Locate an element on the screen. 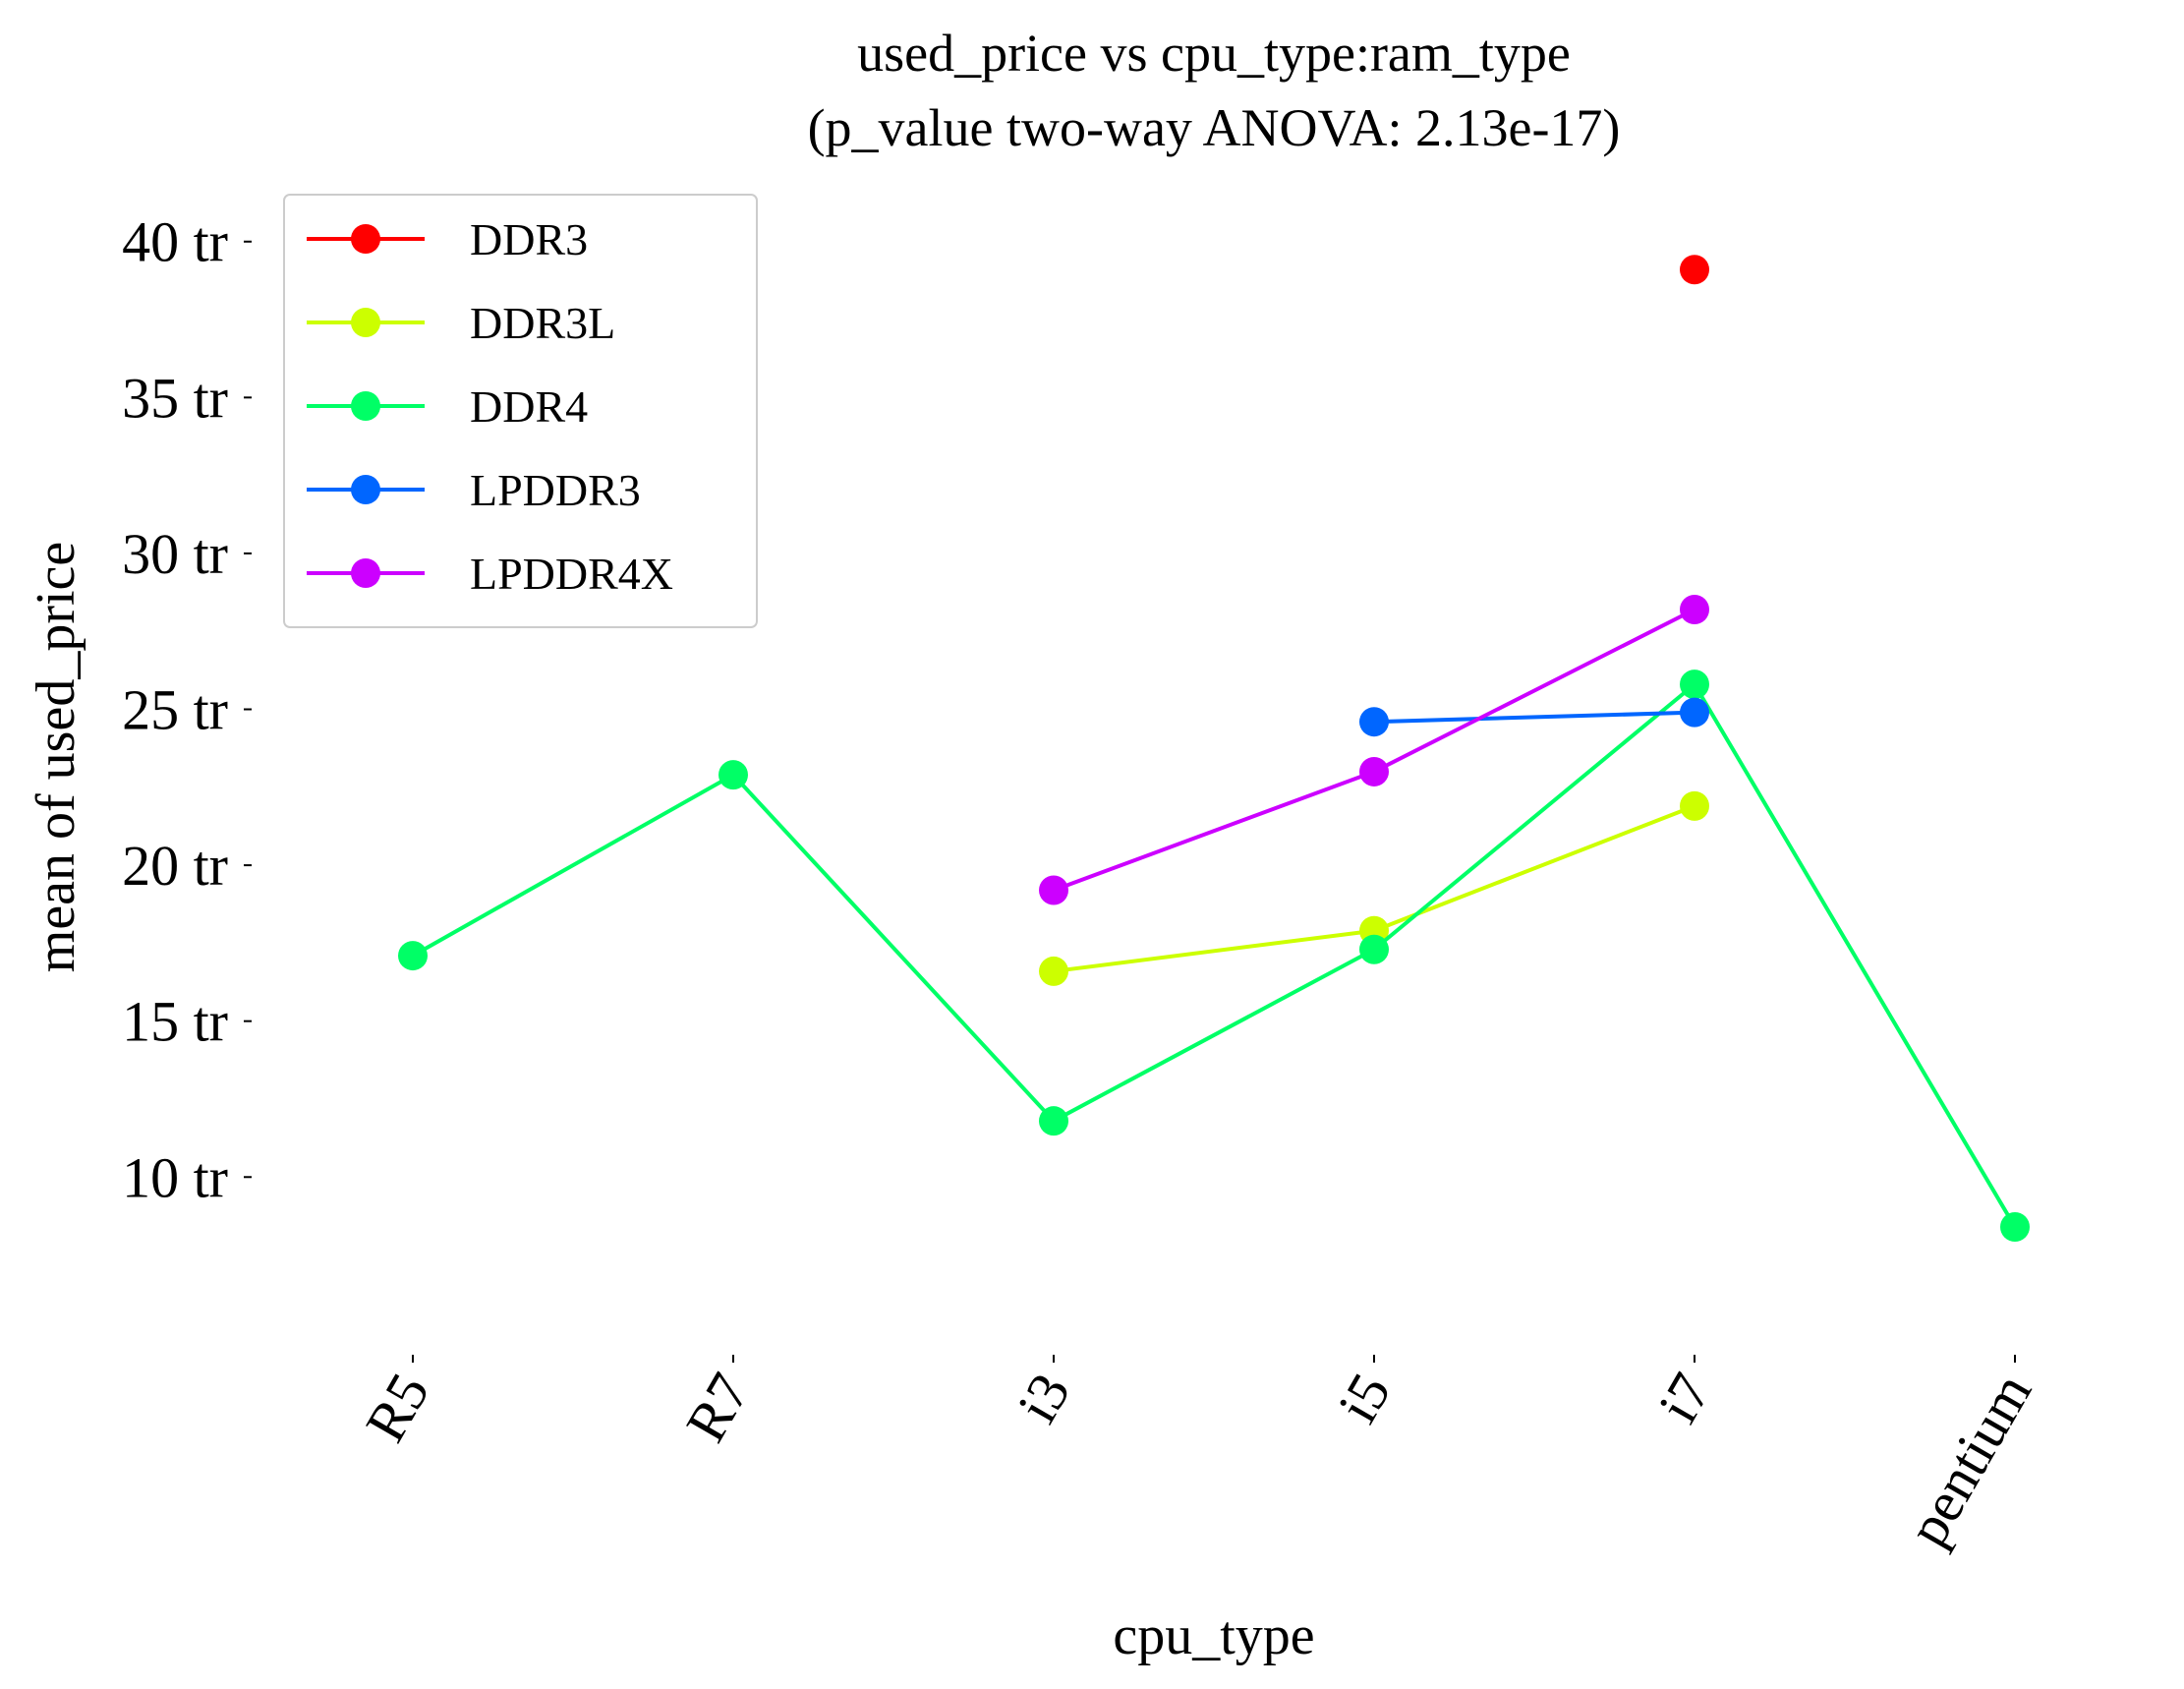 The image size is (2184, 1689). y-tick-label: 30 tr is located at coordinates (175, 554).